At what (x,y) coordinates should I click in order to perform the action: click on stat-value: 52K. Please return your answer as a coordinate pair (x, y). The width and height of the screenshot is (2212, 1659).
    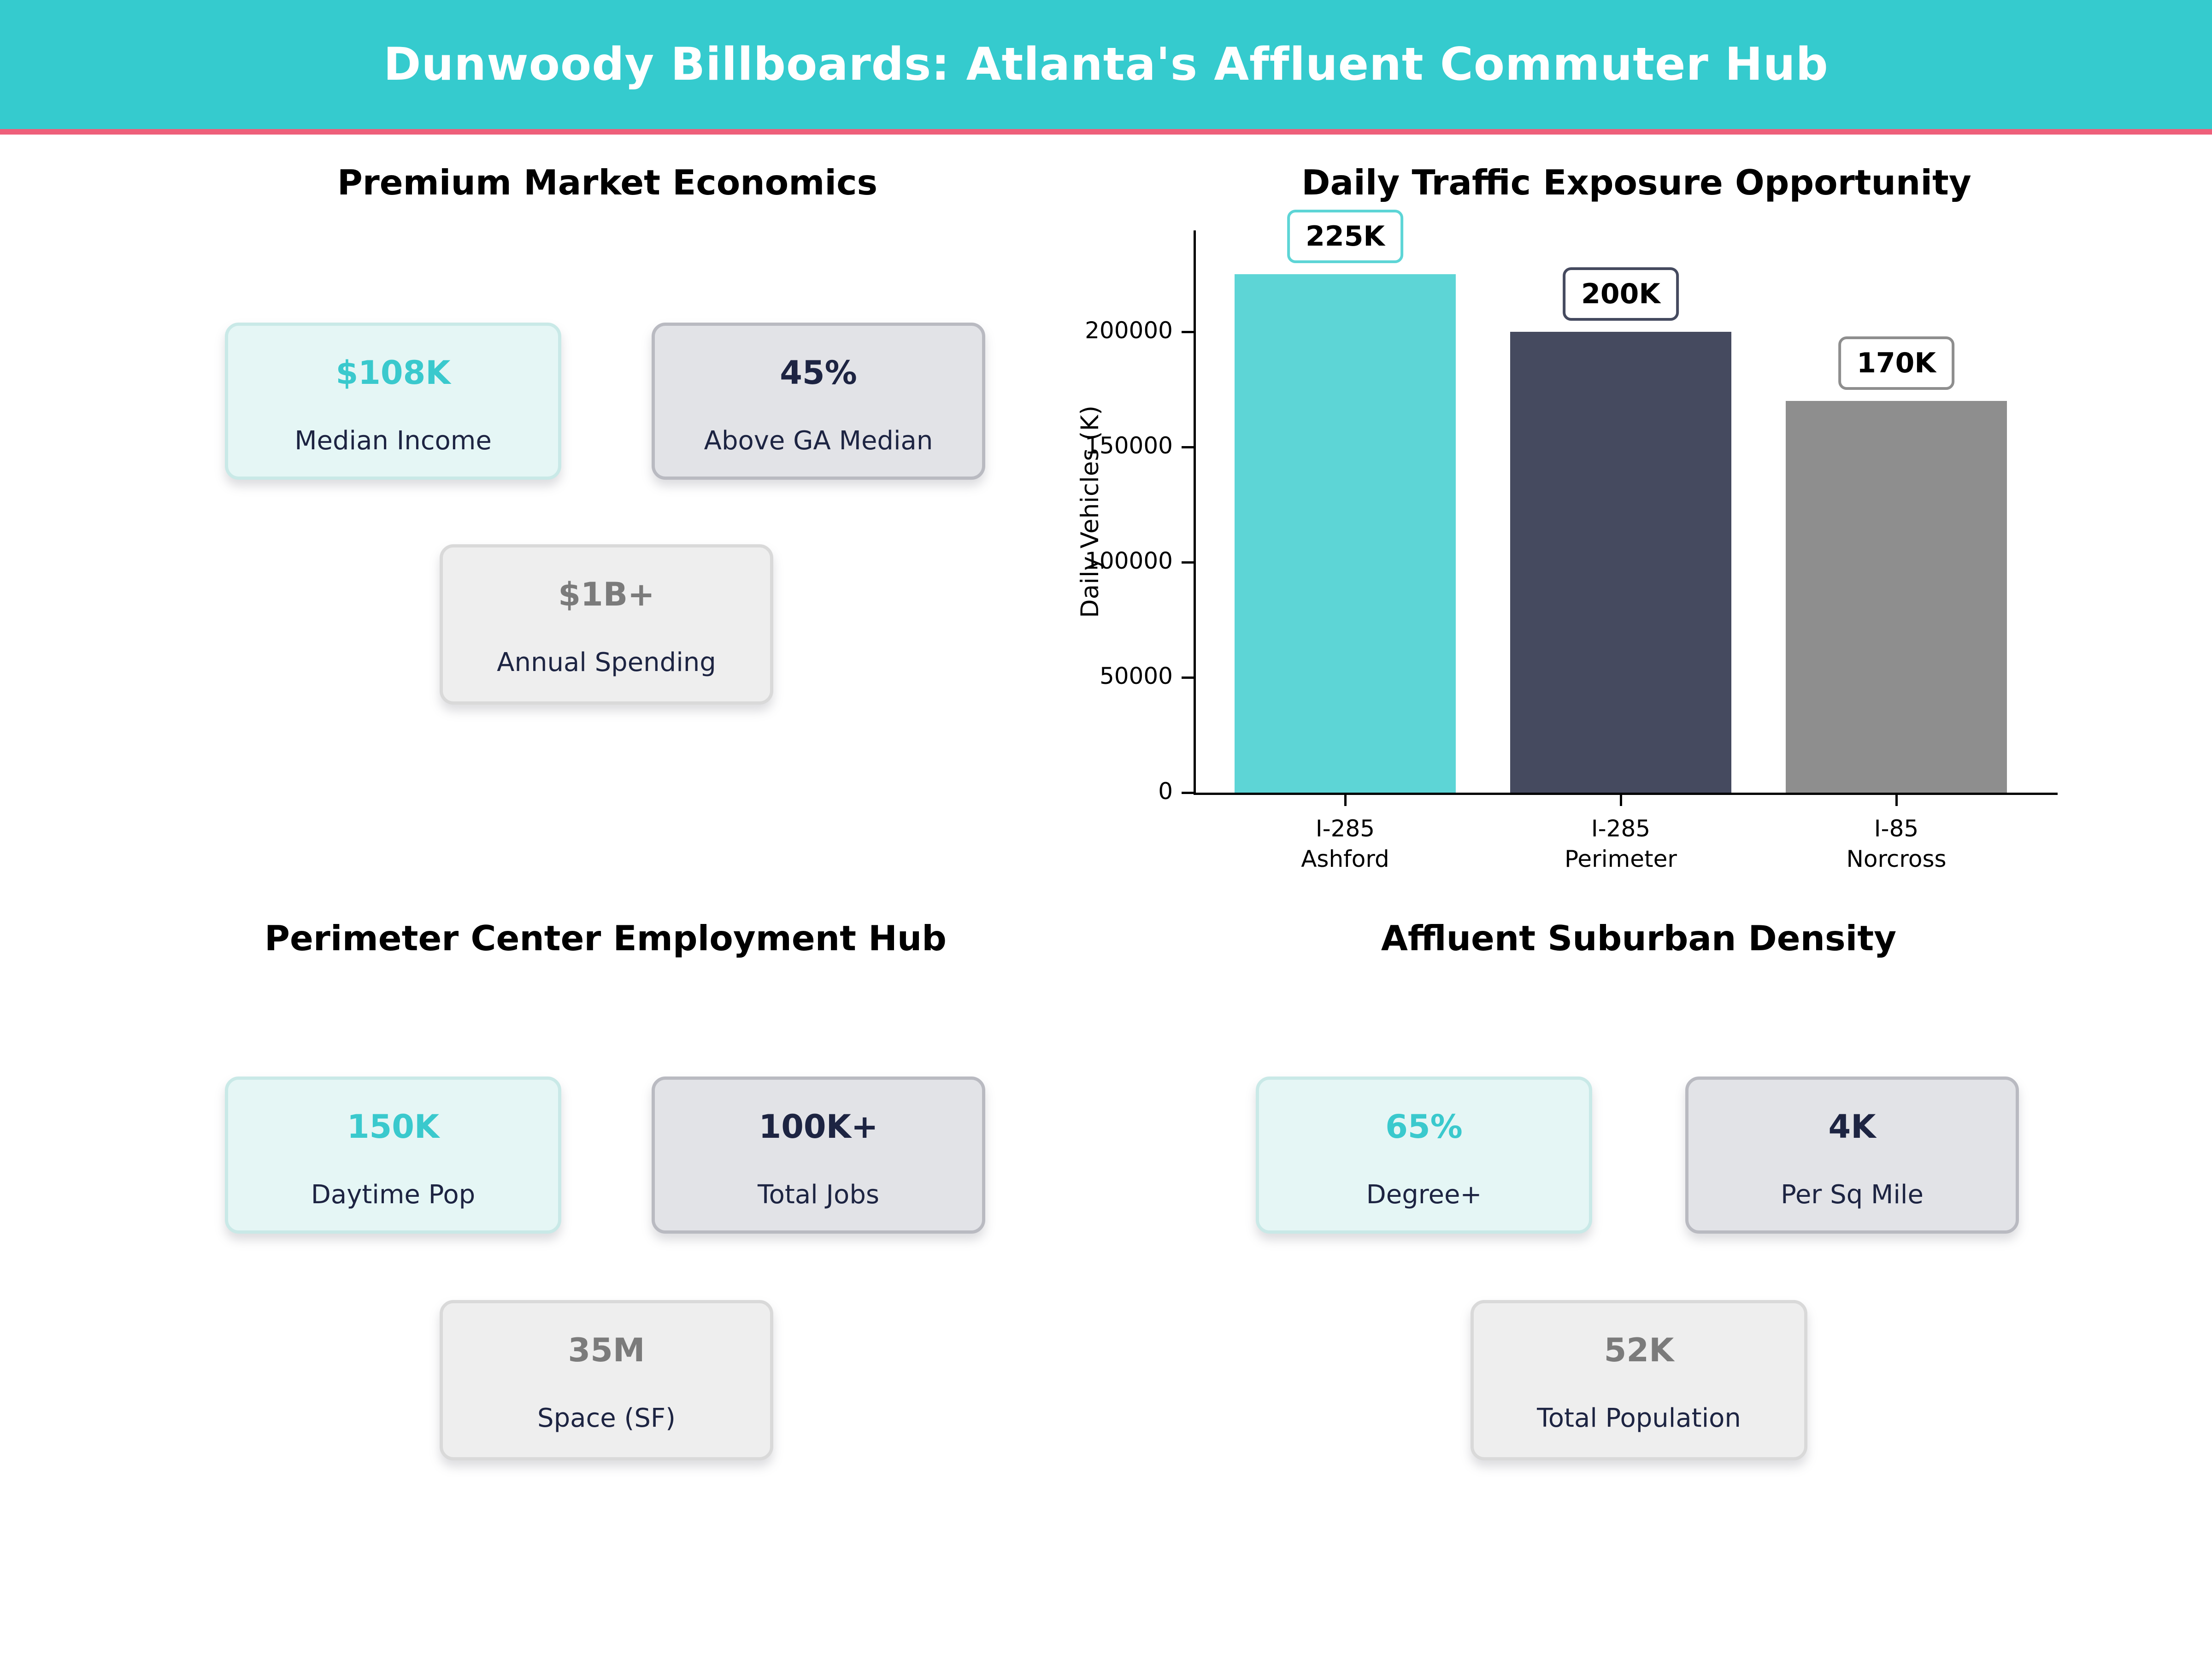
    Looking at the image, I should click on (1639, 1350).